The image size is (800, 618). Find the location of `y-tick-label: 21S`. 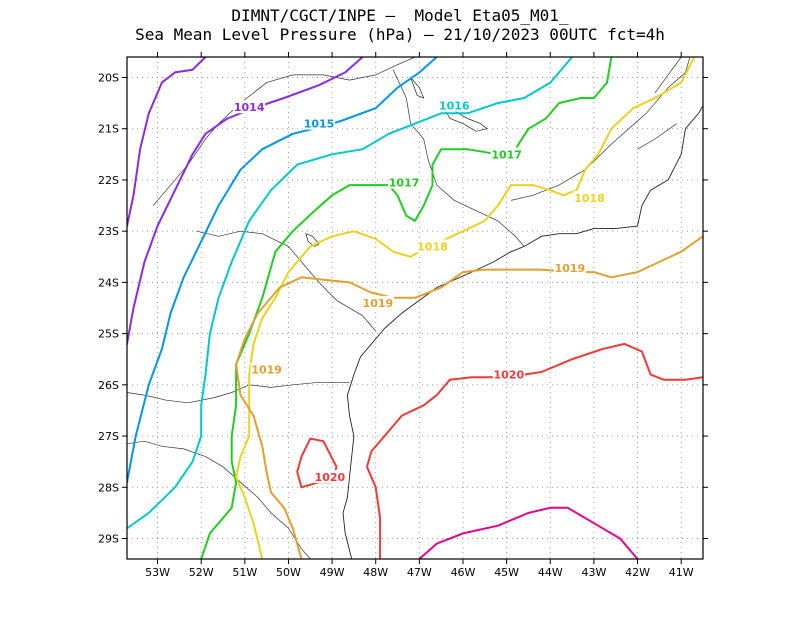

y-tick-label: 21S is located at coordinates (108, 129).